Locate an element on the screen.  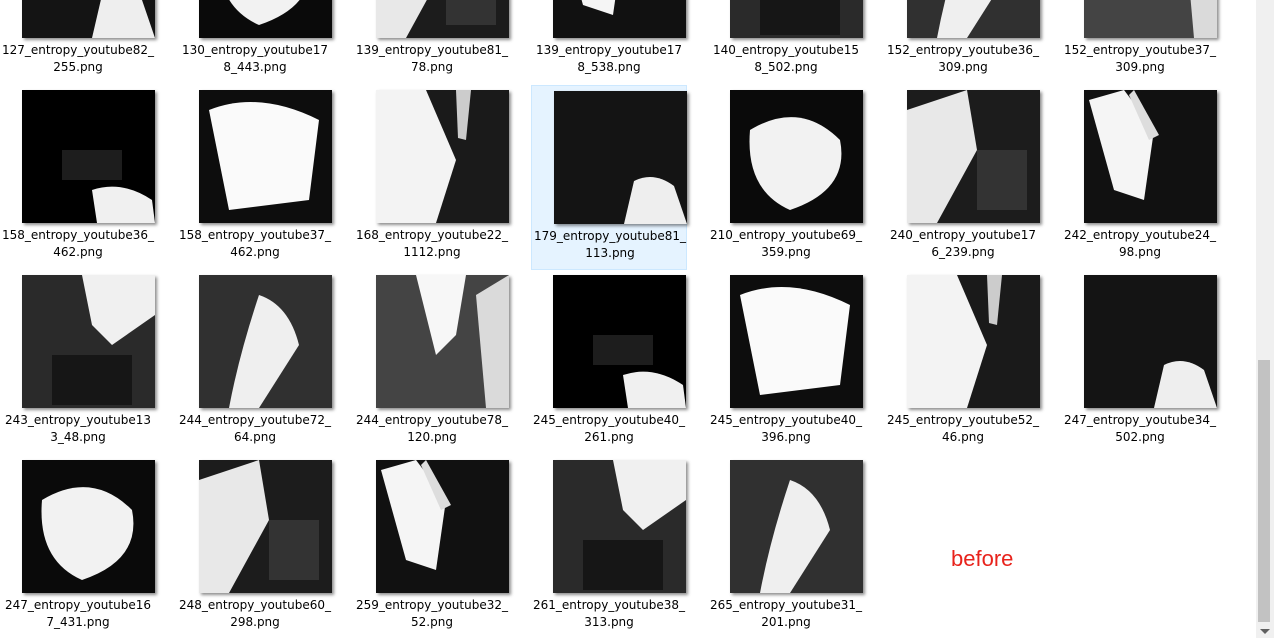
file-name: 247_entropy_youtube16 7_431.png is located at coordinates (78, 613).